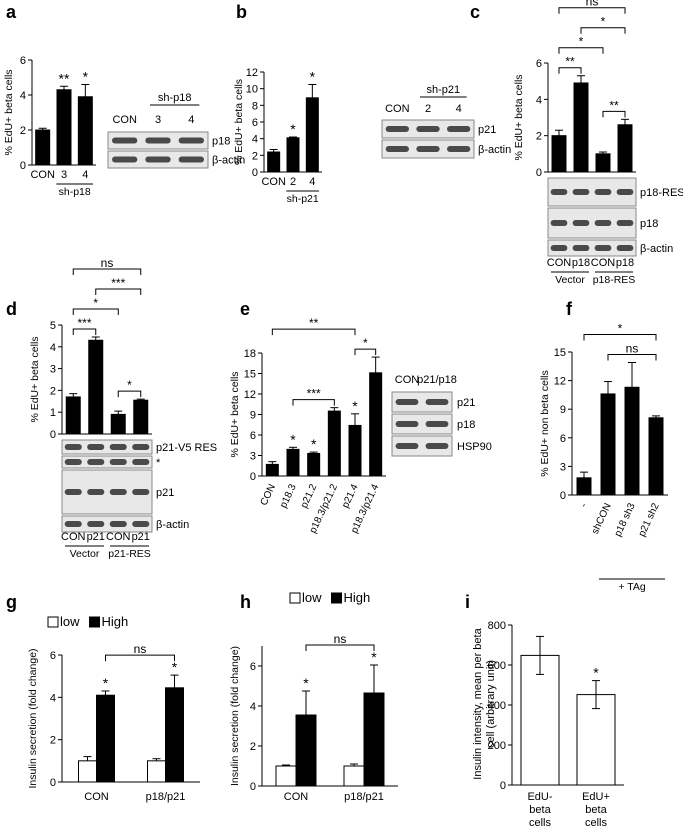 This screenshot has width=683, height=836. I want to click on blot-lane-label: 2, so click(428, 109).